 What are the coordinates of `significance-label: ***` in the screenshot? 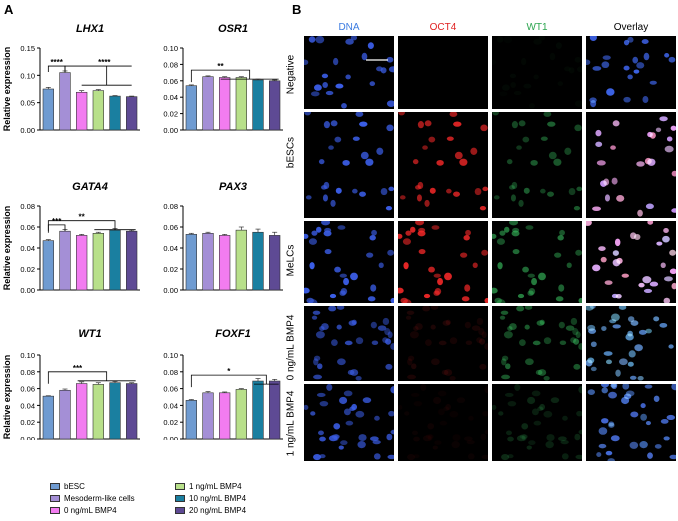 It's located at (78, 368).